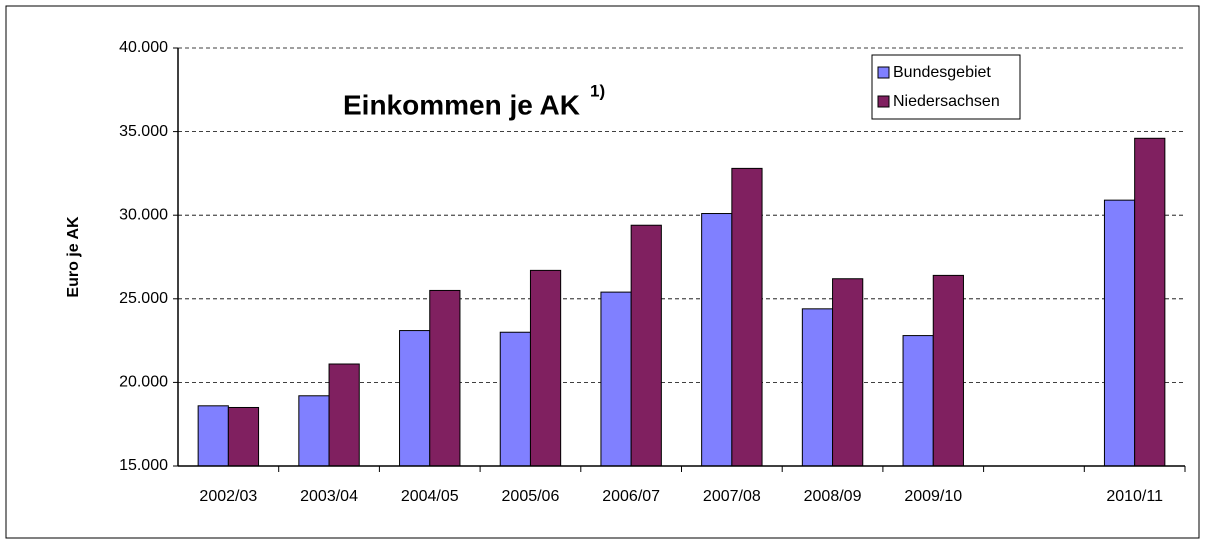 The width and height of the screenshot is (1205, 544). Describe the element at coordinates (631, 496) in the screenshot. I see `x-tick-label: 2006/07` at that location.